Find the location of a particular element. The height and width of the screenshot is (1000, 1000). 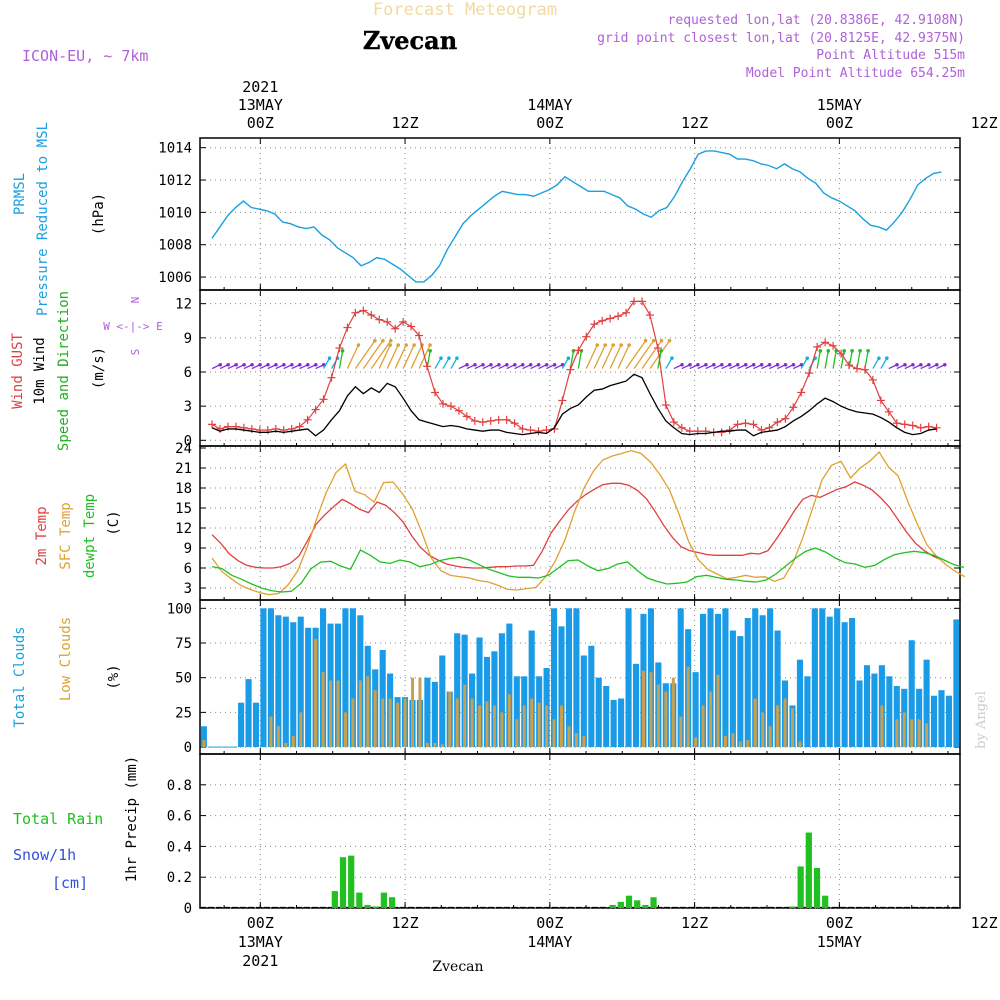

series-sfc-temp is located at coordinates (588, 522).